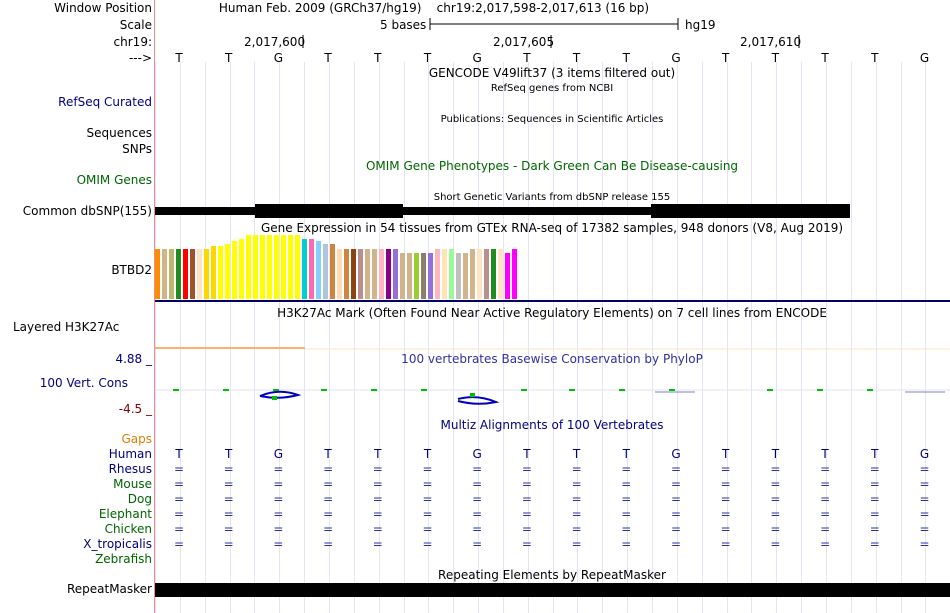 This screenshot has height=613, width=950. Describe the element at coordinates (128, 529) in the screenshot. I see `species-label: Chicken` at that location.